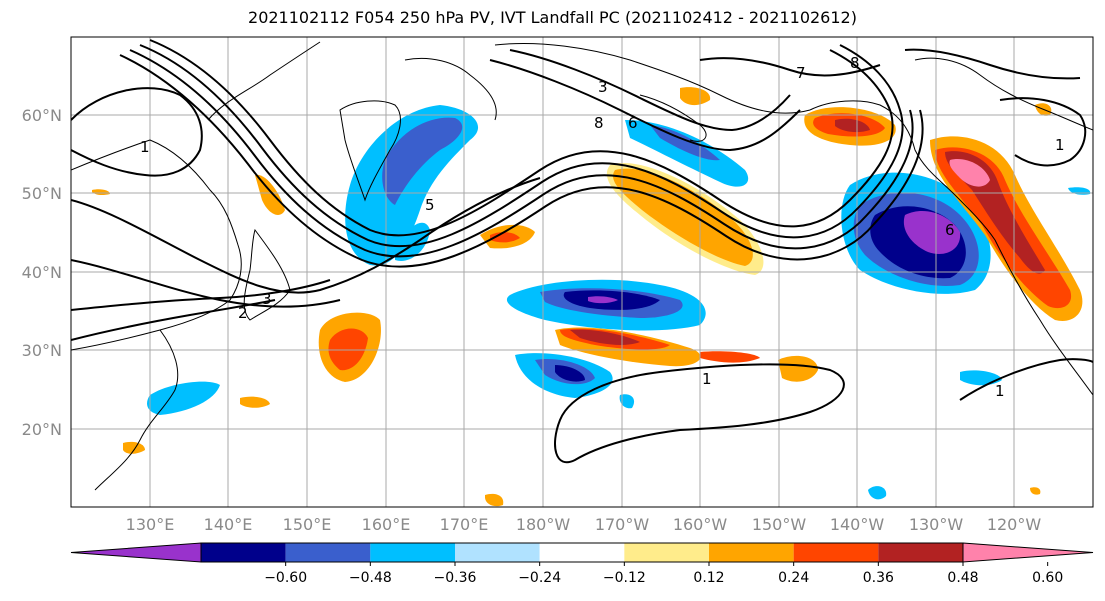 This screenshot has width=1105, height=601. What do you see at coordinates (779, 524) in the screenshot?
I see `lon-label: 150°W` at bounding box center [779, 524].